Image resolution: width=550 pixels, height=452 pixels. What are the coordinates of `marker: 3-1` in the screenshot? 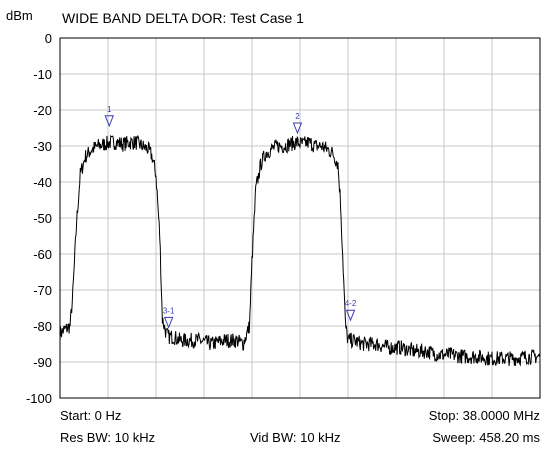 It's located at (169, 317).